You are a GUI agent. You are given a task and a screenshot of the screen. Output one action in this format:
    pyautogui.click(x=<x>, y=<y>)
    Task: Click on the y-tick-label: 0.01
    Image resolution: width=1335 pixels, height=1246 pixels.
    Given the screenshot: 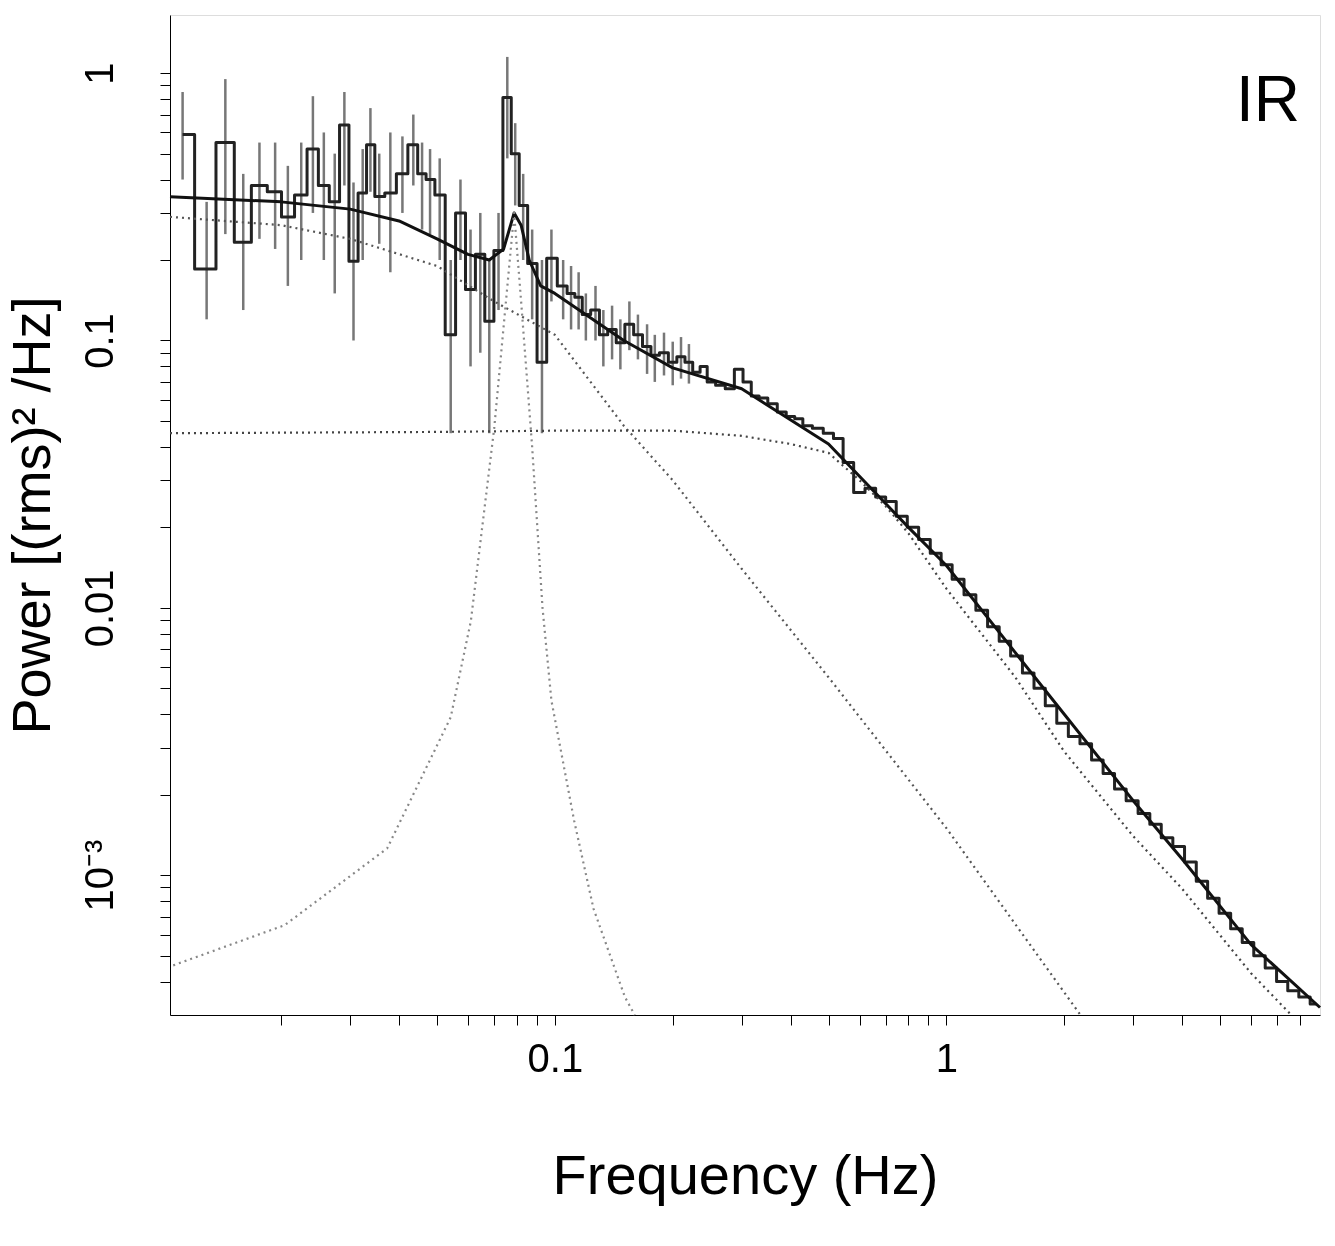 What is the action you would take?
    pyautogui.click(x=98, y=608)
    